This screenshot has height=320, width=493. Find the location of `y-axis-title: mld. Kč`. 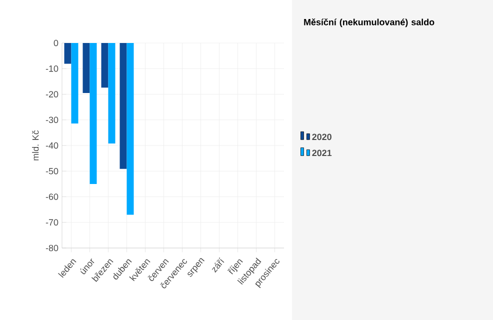

y-axis-title: mld. Kč is located at coordinates (35, 145).